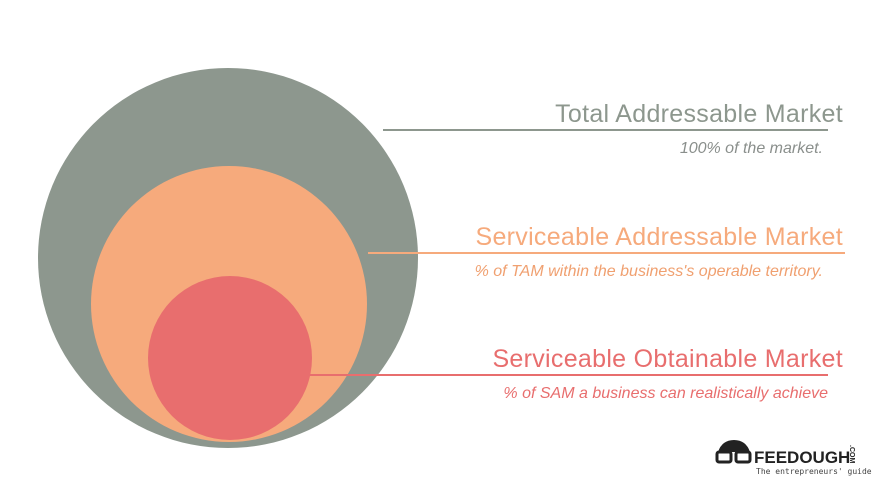 The height and width of the screenshot is (493, 883). What do you see at coordinates (814, 471) in the screenshot?
I see `logo-tagline: The entrepreneurs' guide` at bounding box center [814, 471].